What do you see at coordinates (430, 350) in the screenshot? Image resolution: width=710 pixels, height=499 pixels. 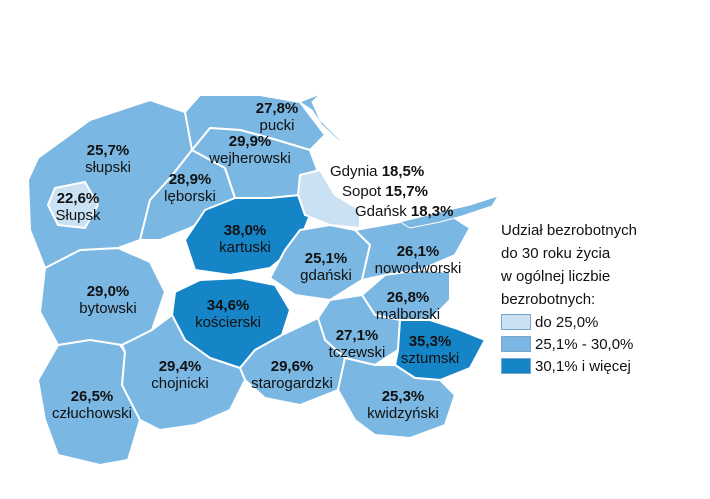 I see `label-sztumski: 35,3% sztumski` at bounding box center [430, 350].